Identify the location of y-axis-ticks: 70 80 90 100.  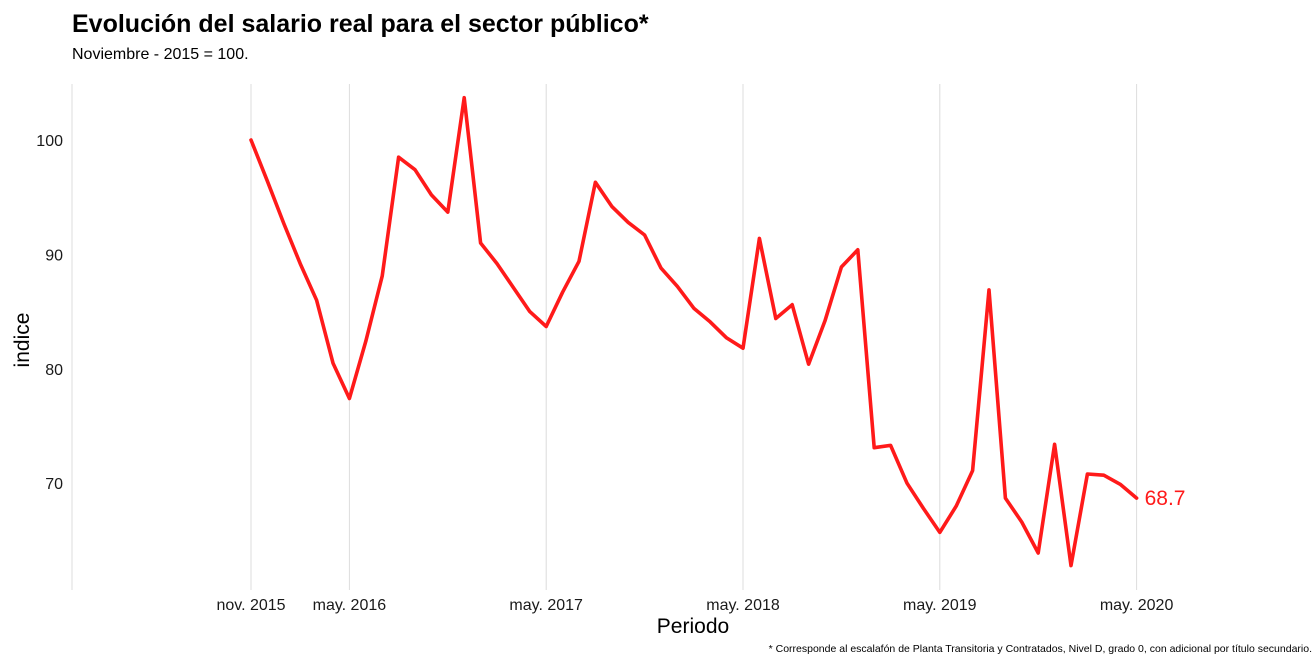
(49, 313).